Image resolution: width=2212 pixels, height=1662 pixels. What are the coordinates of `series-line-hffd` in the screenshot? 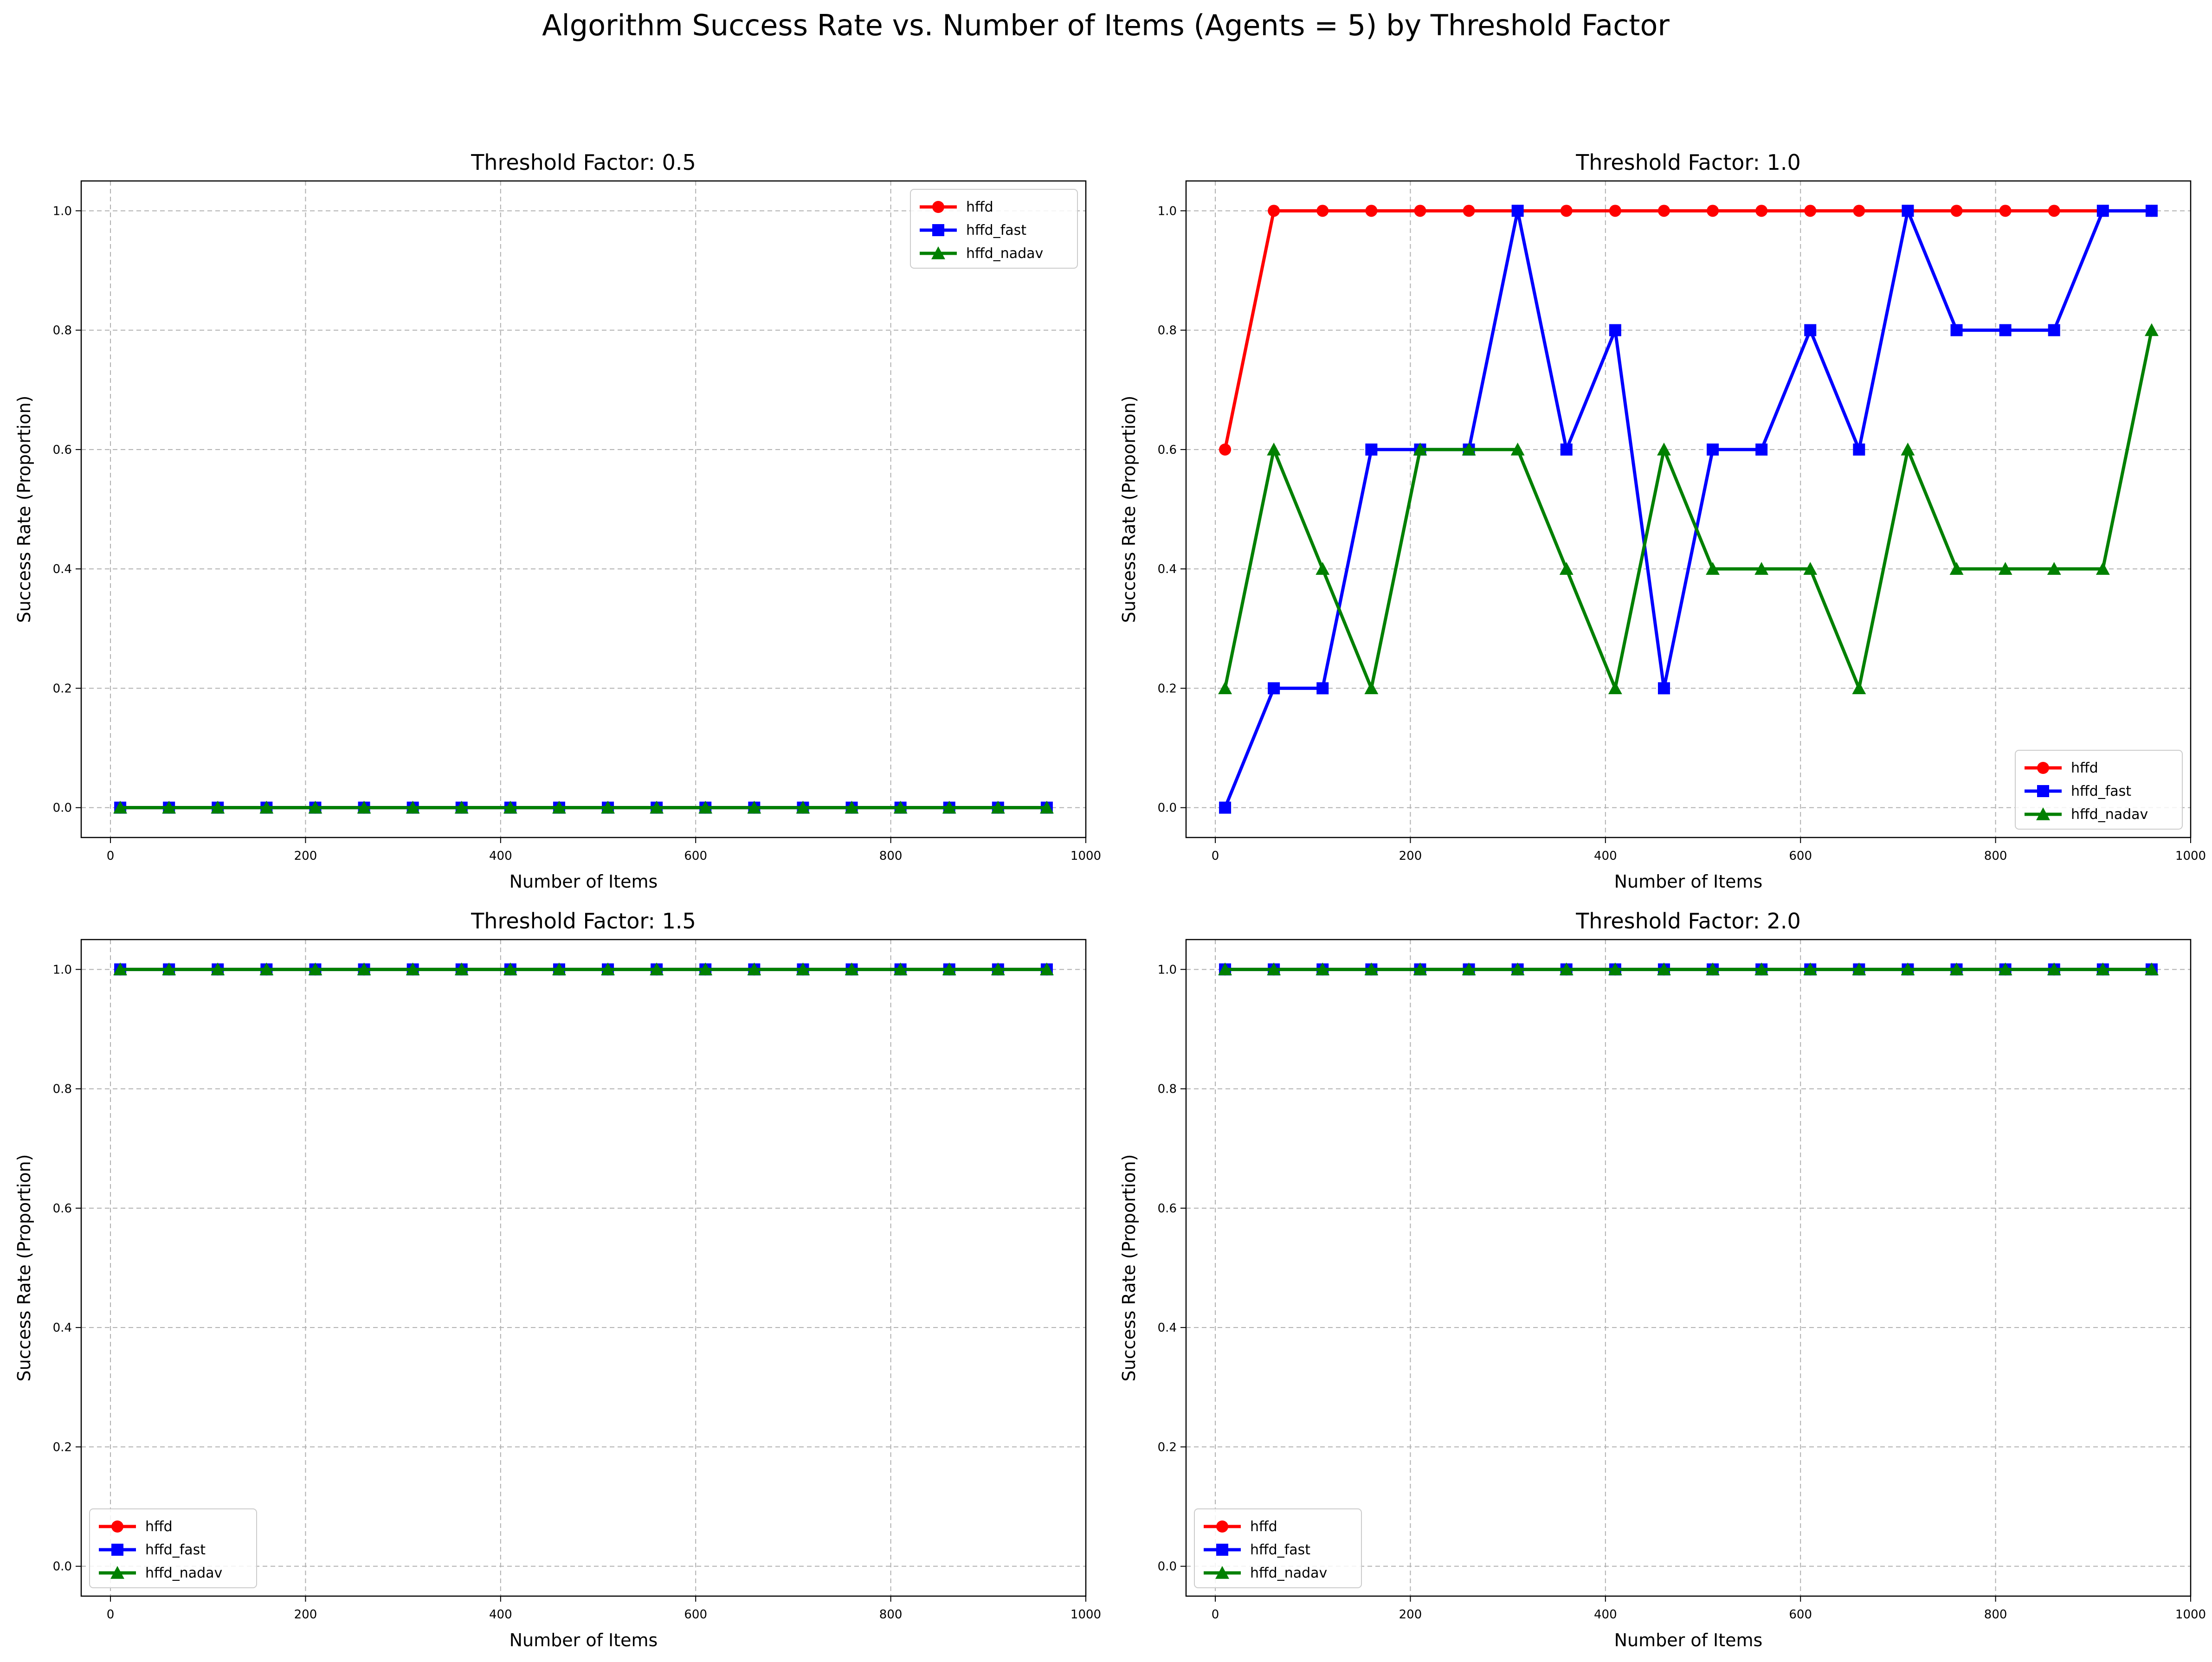 It's located at (1687, 329).